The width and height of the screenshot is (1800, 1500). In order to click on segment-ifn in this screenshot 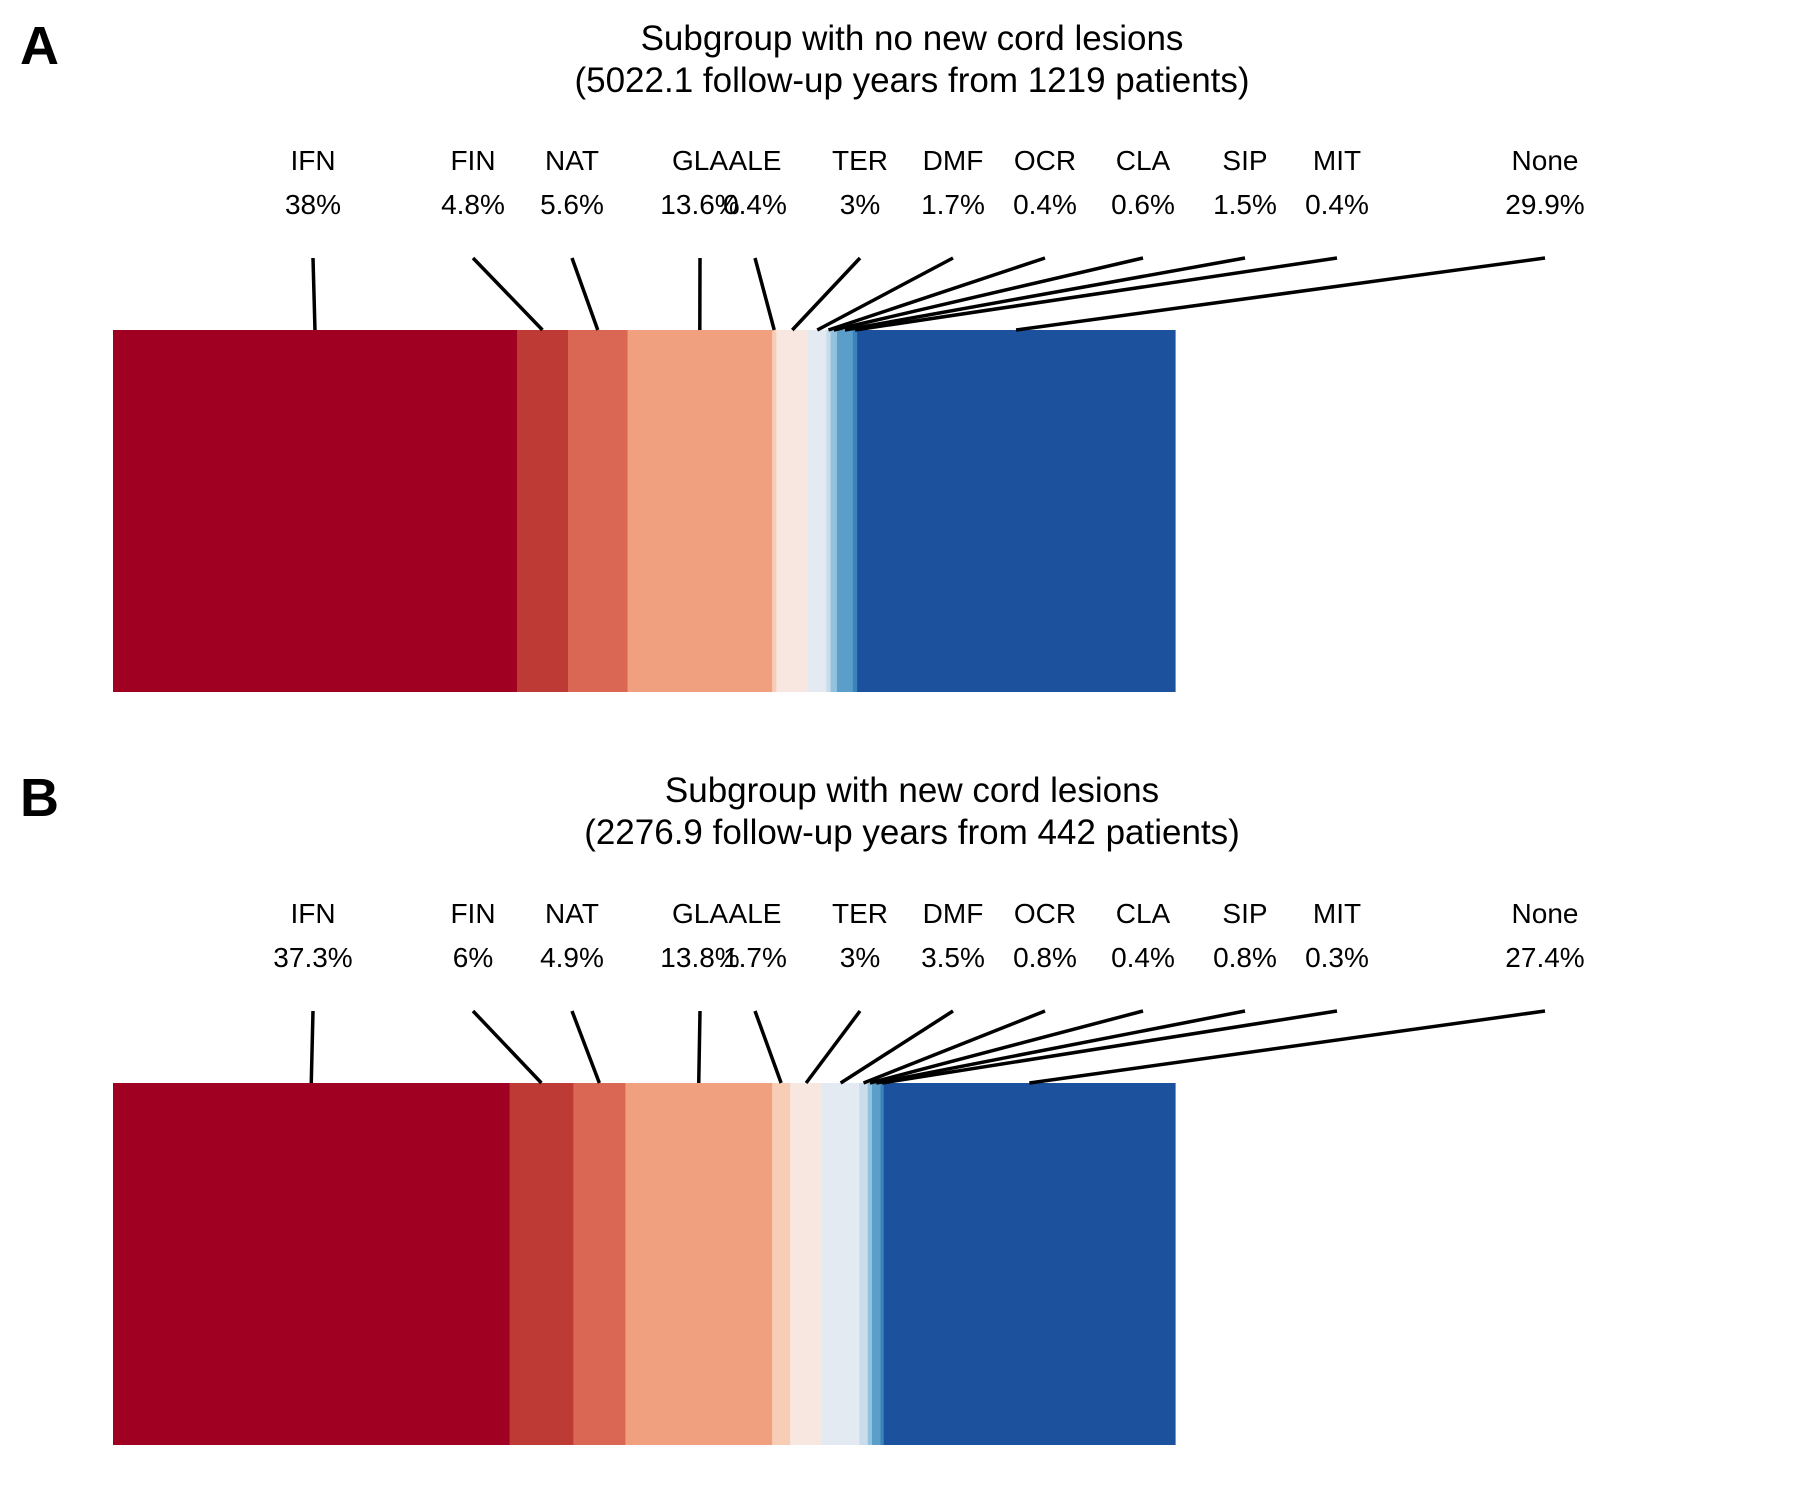, I will do `click(315, 511)`.